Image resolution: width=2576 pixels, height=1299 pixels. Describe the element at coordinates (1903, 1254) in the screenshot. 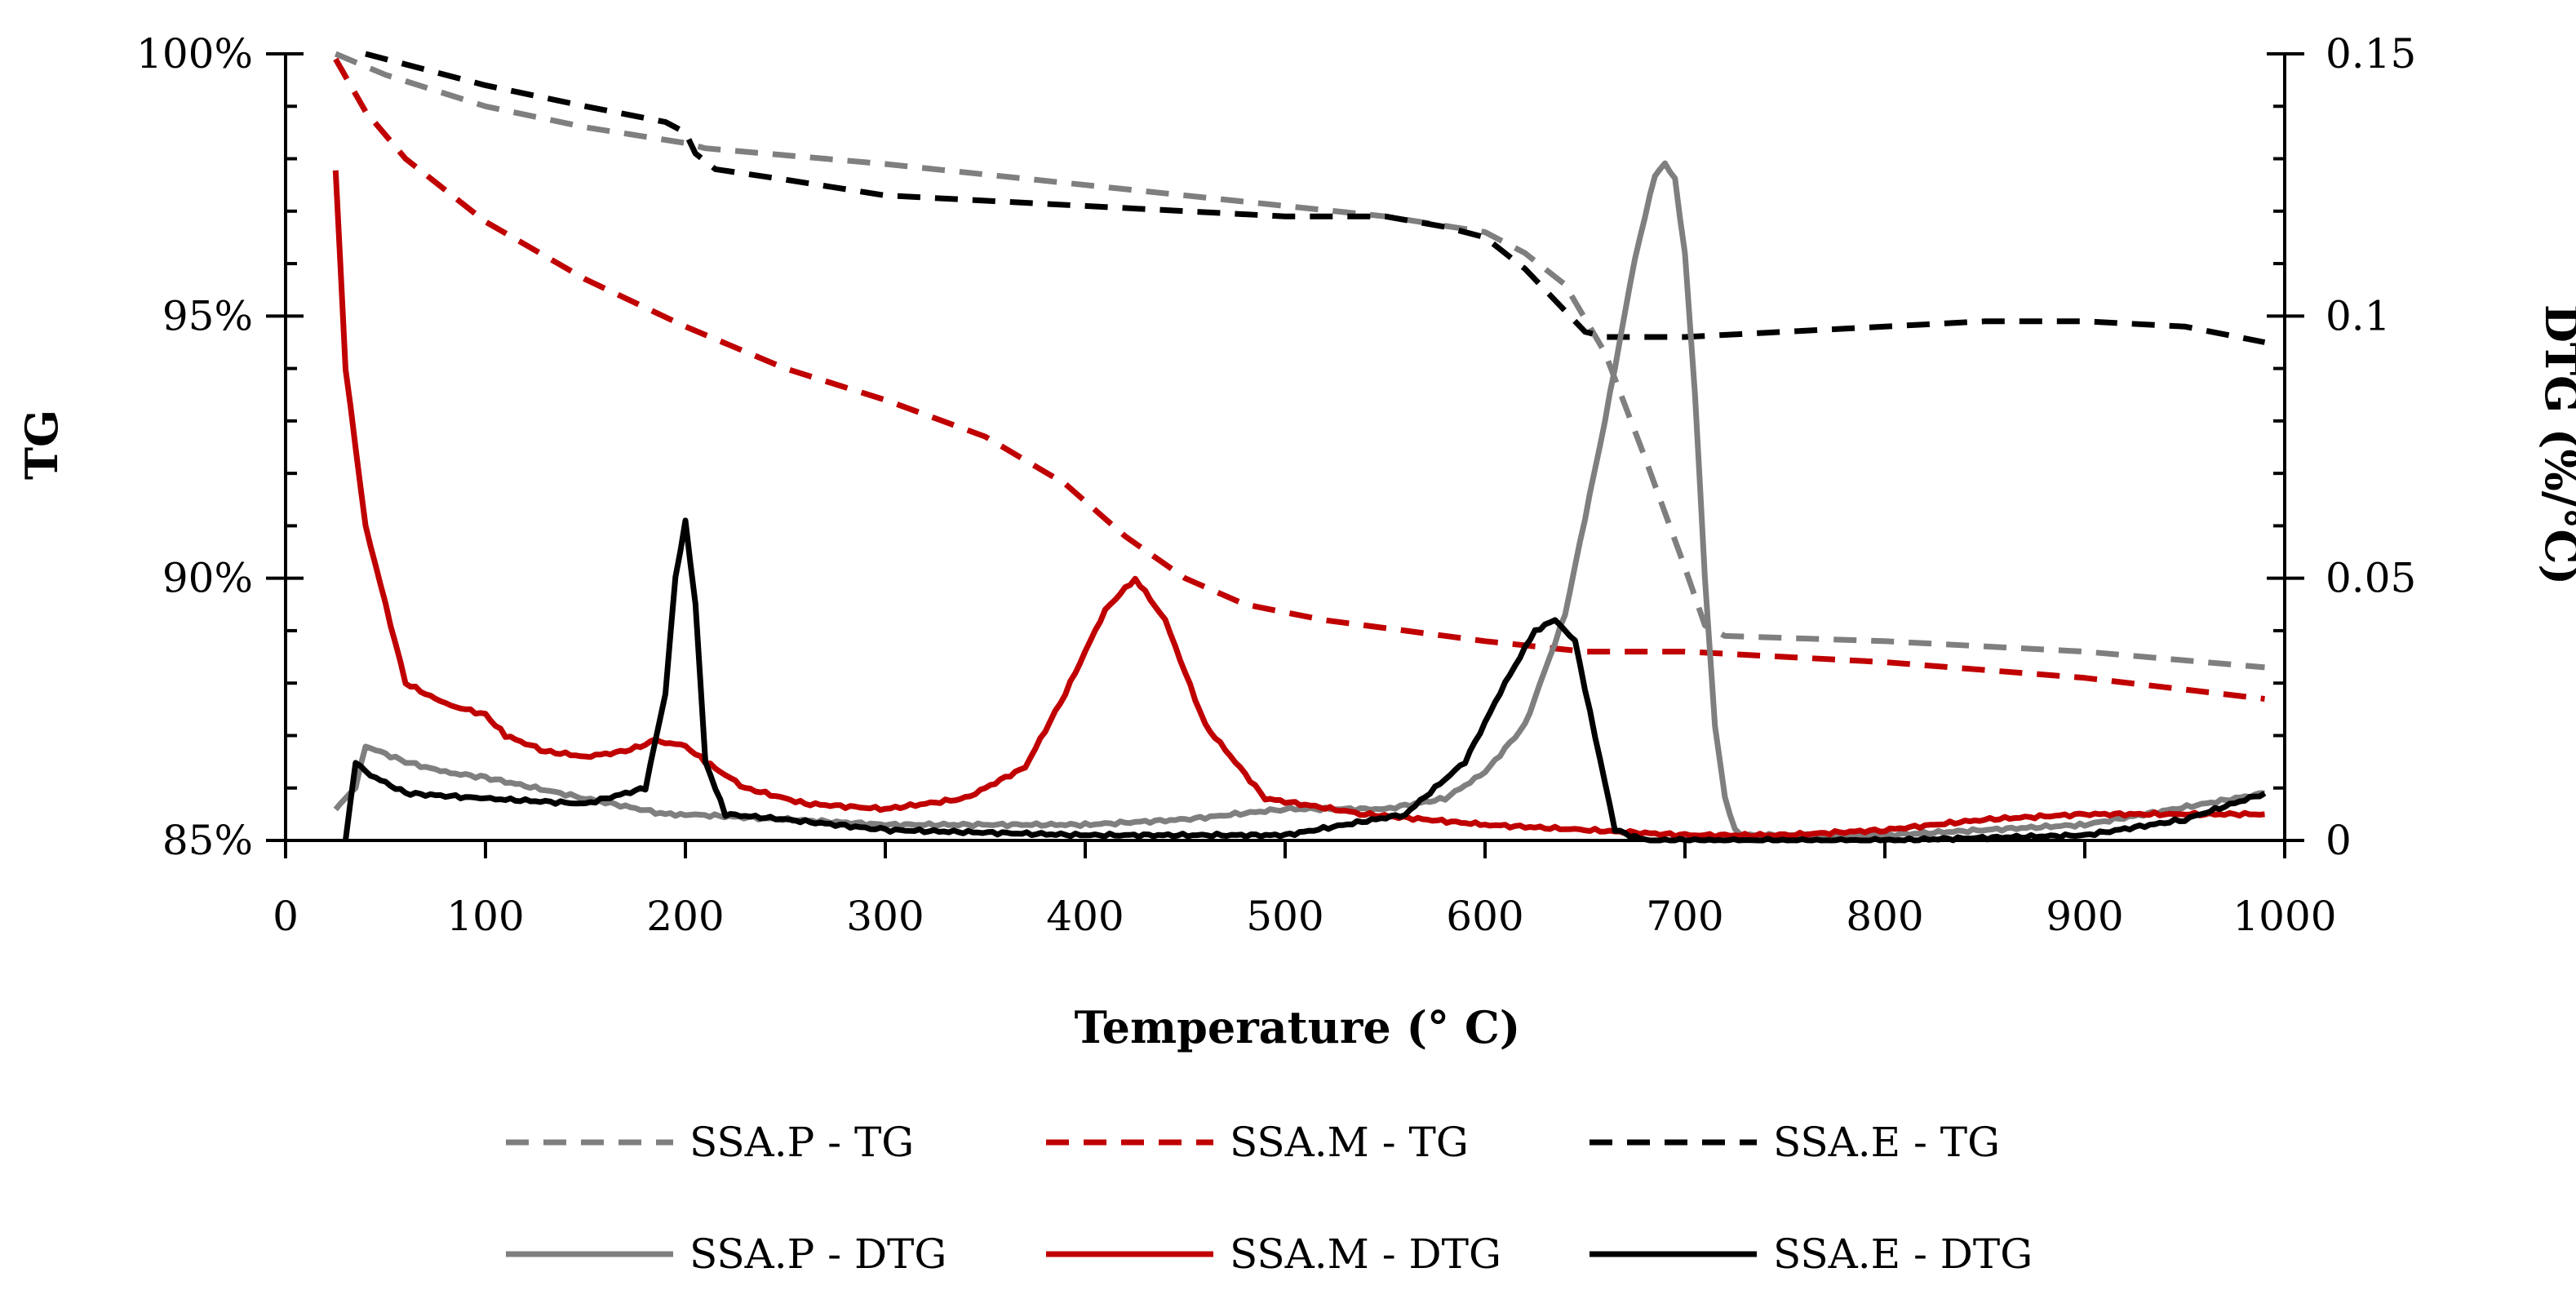

I see `legend-label: SSA.E - DTG` at that location.